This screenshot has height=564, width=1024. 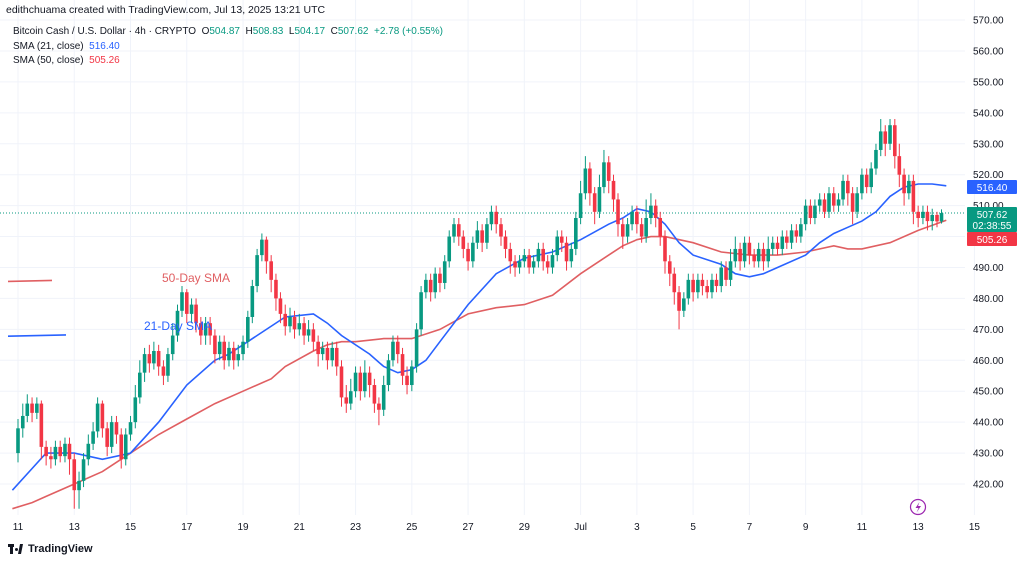 I want to click on lightning-icon, so click(x=918, y=507).